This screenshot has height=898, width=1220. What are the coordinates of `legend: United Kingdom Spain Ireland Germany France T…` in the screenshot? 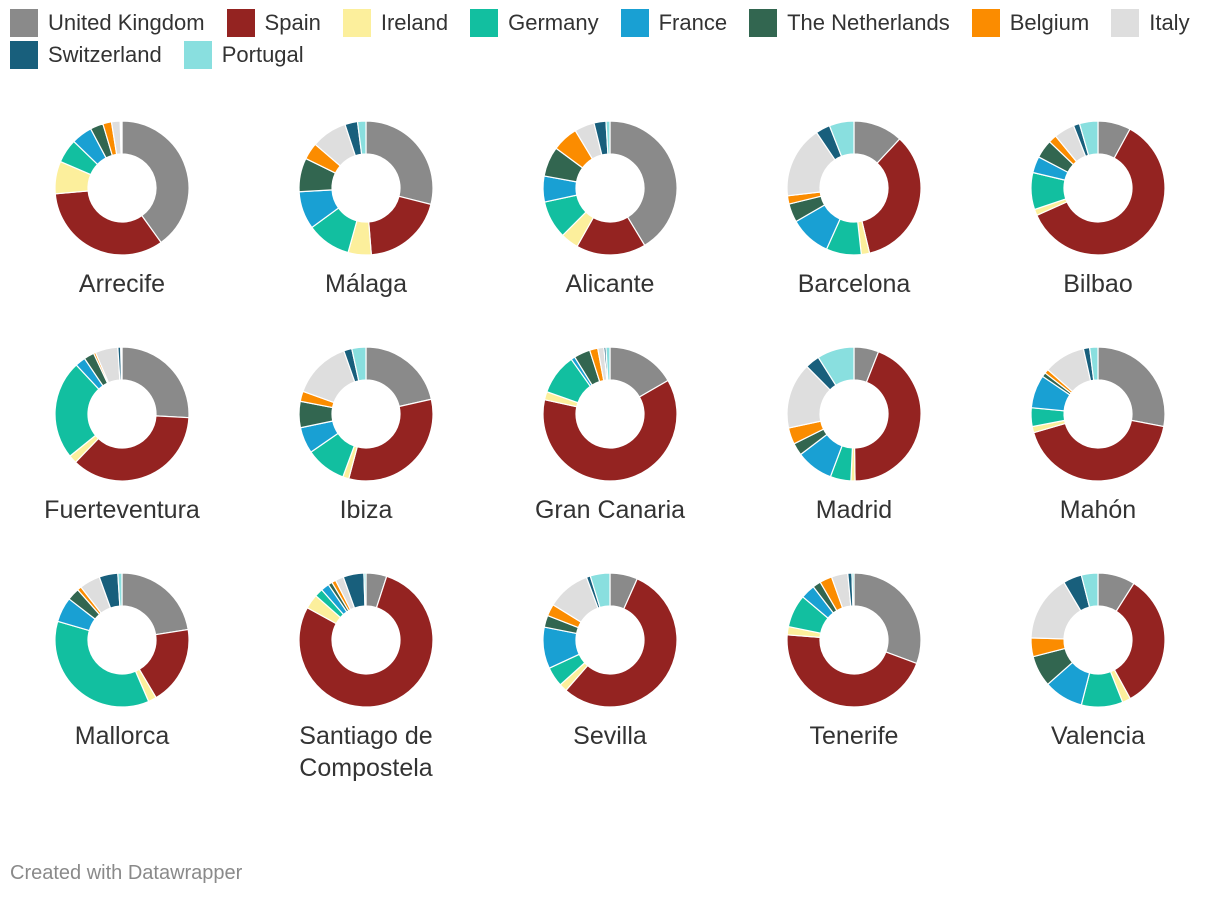 It's located at (610, 39).